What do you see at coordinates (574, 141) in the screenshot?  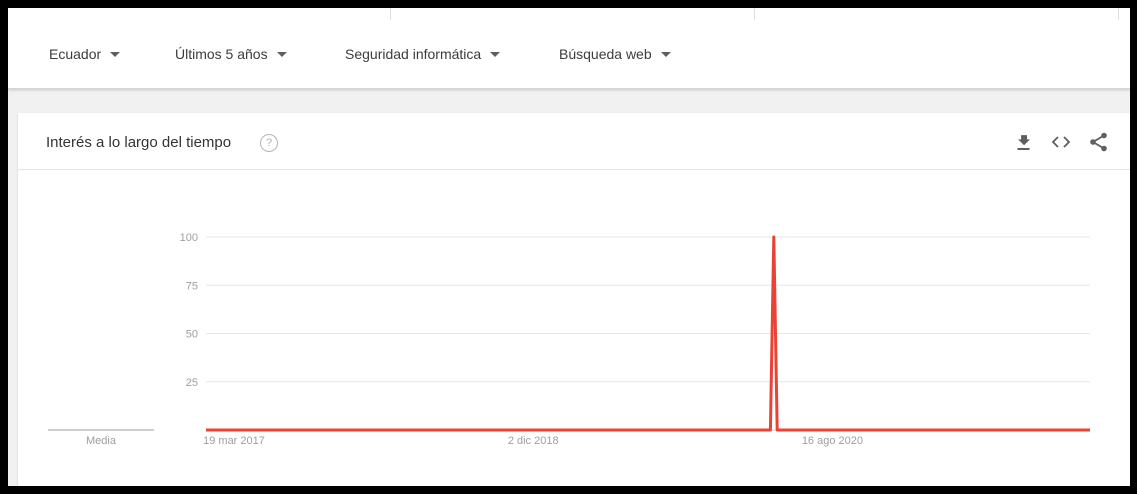 I see `card-header: Interés a lo largo del tiempo ?` at bounding box center [574, 141].